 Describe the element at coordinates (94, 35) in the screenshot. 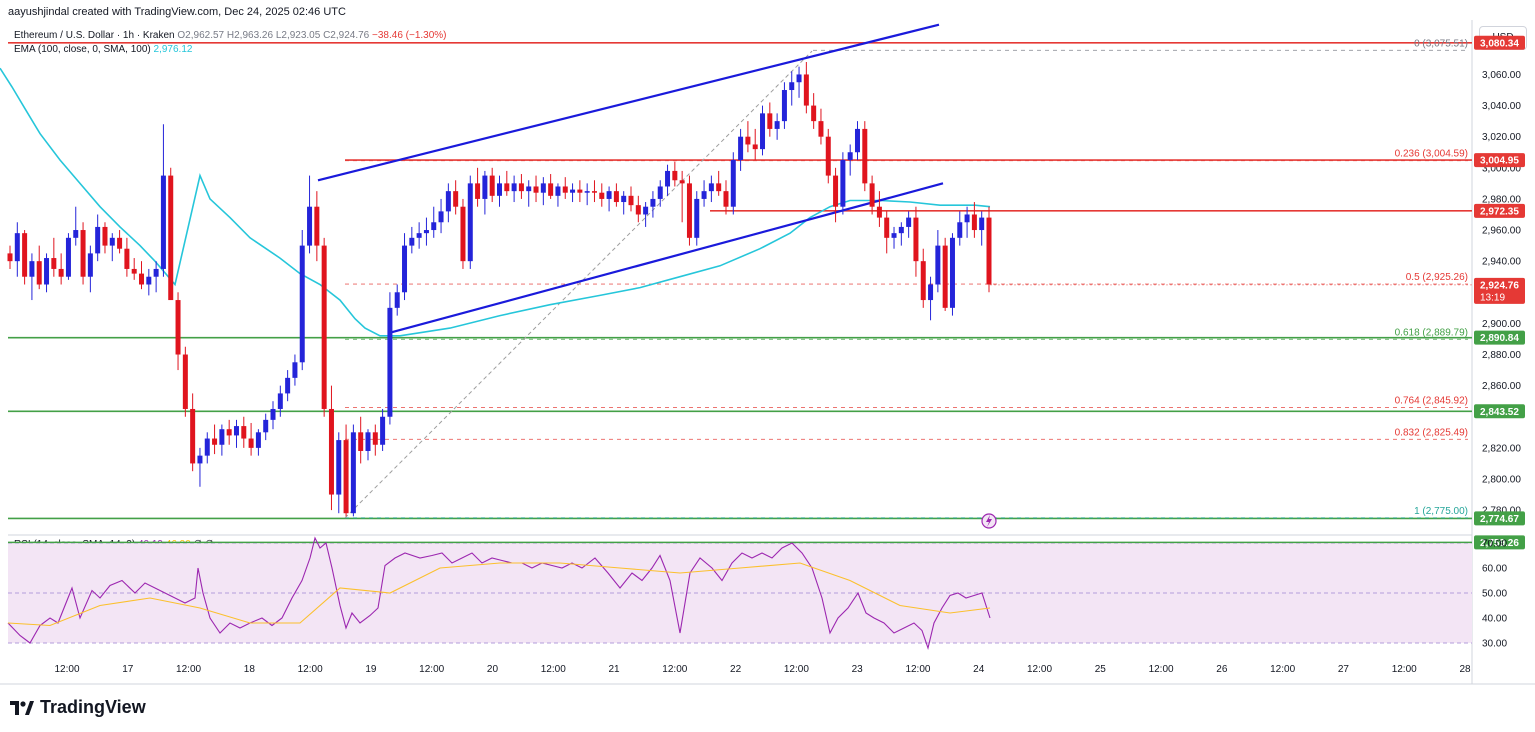

I see `symbol-title: Ethereum / U.S. Dollar · 1h · Kraken` at that location.